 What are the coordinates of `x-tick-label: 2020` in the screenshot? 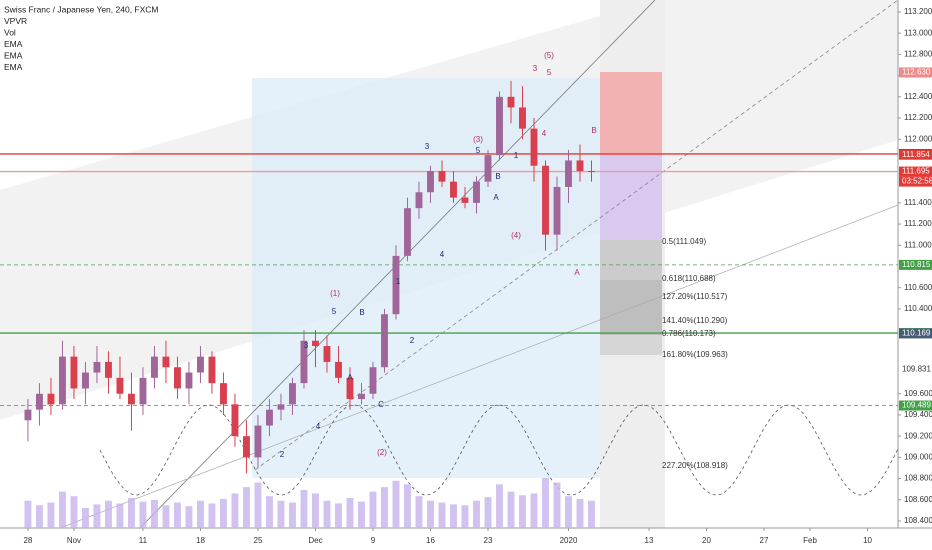 It's located at (569, 540).